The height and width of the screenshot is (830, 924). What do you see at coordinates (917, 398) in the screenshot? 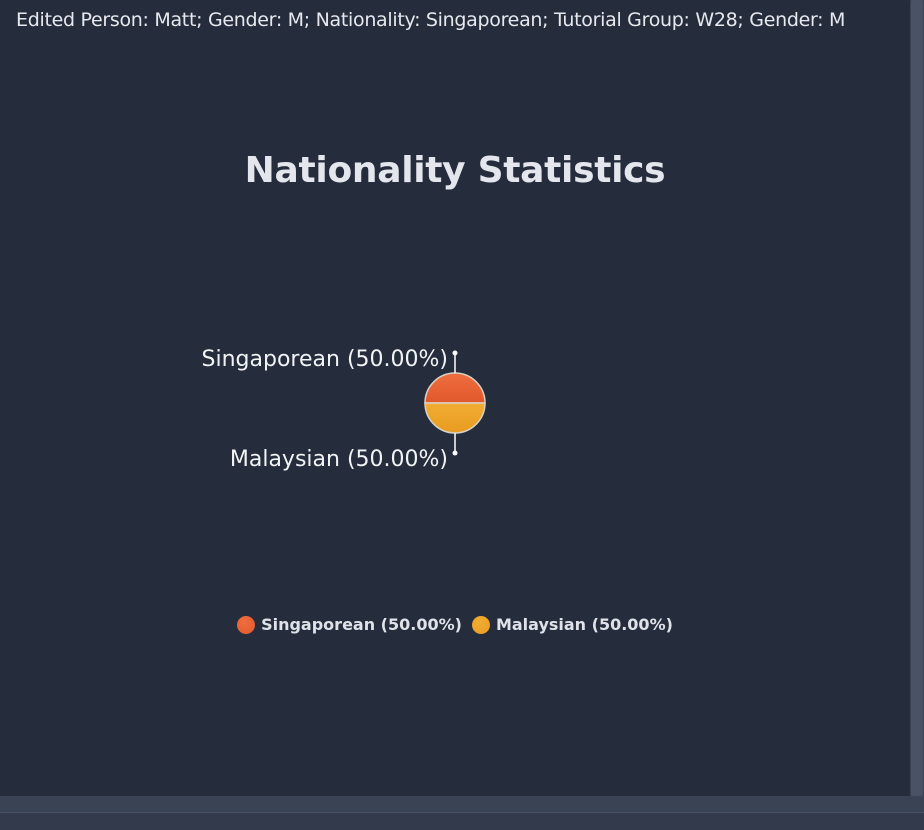
I see `scrollbar-thumb` at bounding box center [917, 398].